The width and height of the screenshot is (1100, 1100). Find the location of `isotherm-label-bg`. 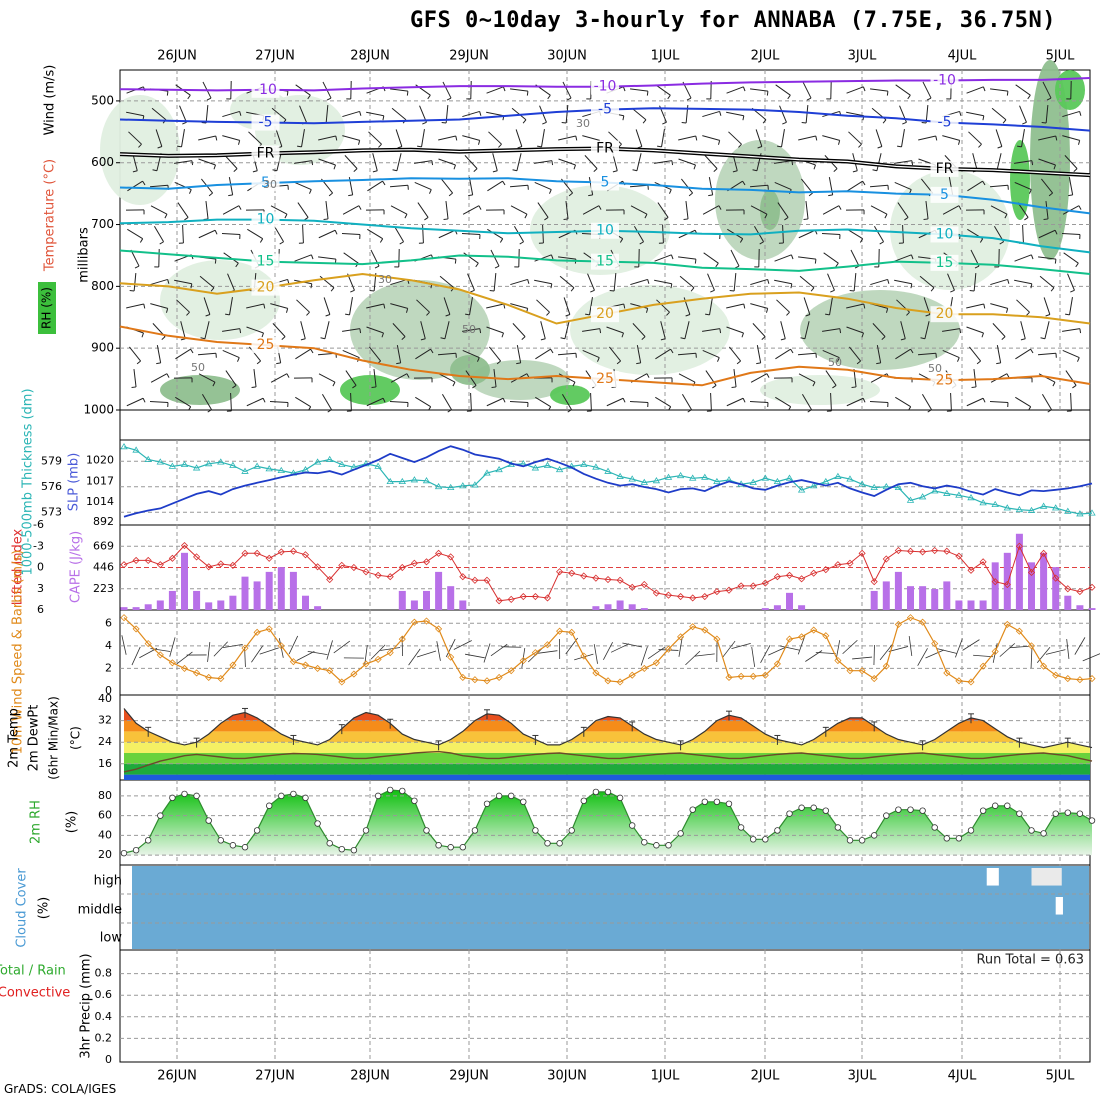

isotherm-label-bg is located at coordinates (605, 182).